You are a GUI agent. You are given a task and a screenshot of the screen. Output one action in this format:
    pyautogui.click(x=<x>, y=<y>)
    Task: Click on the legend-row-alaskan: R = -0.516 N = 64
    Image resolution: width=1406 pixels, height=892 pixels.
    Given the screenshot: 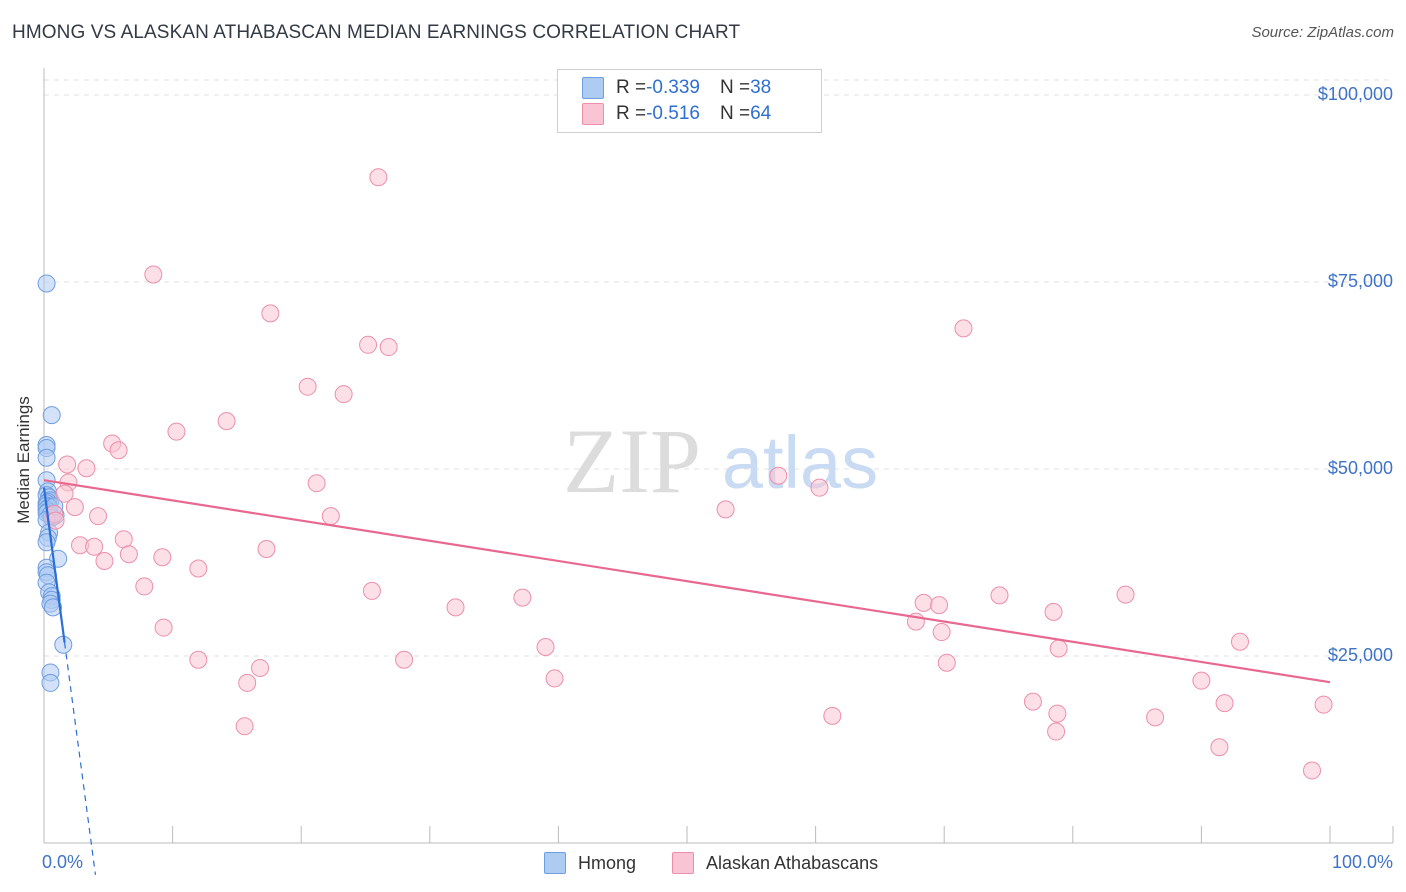 What is the action you would take?
    pyautogui.click(x=676, y=114)
    